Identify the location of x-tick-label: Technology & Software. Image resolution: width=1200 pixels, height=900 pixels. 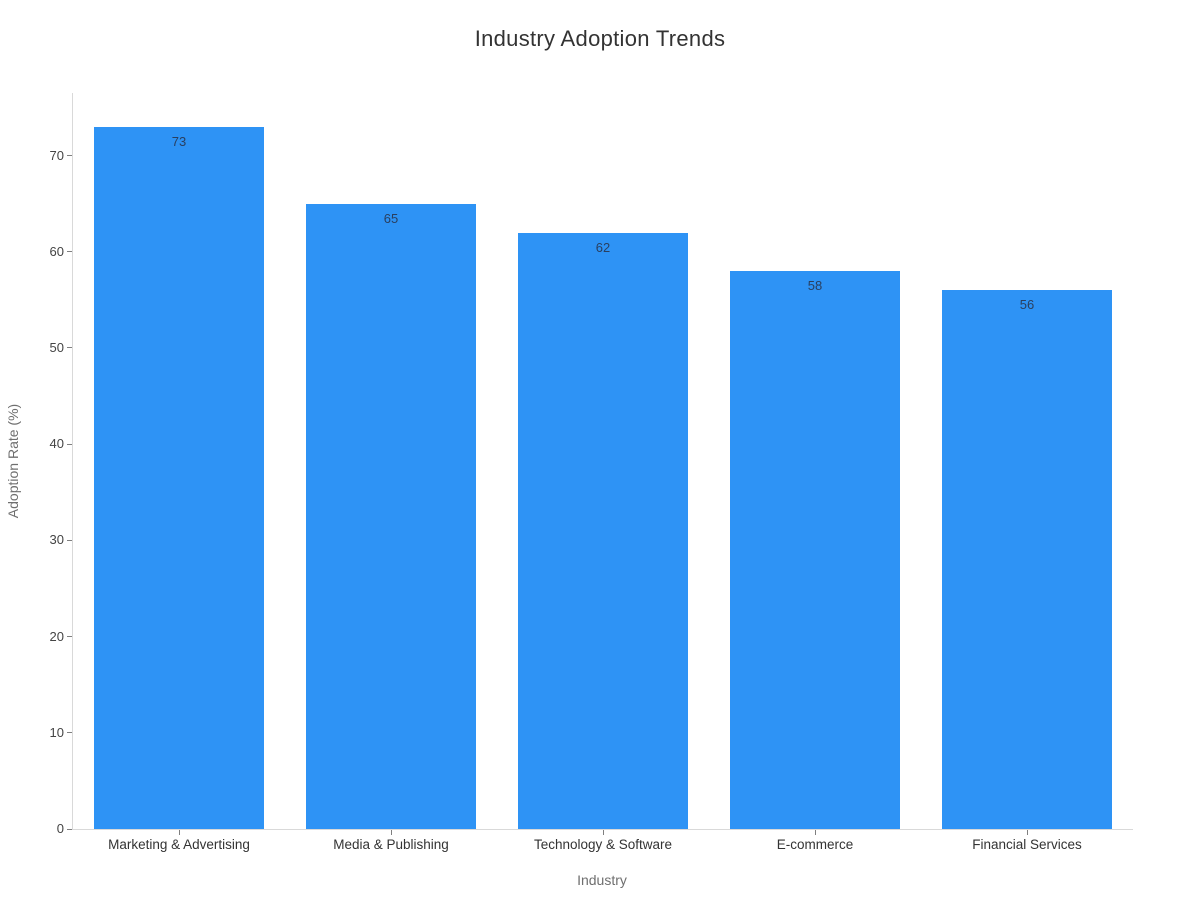
(603, 844).